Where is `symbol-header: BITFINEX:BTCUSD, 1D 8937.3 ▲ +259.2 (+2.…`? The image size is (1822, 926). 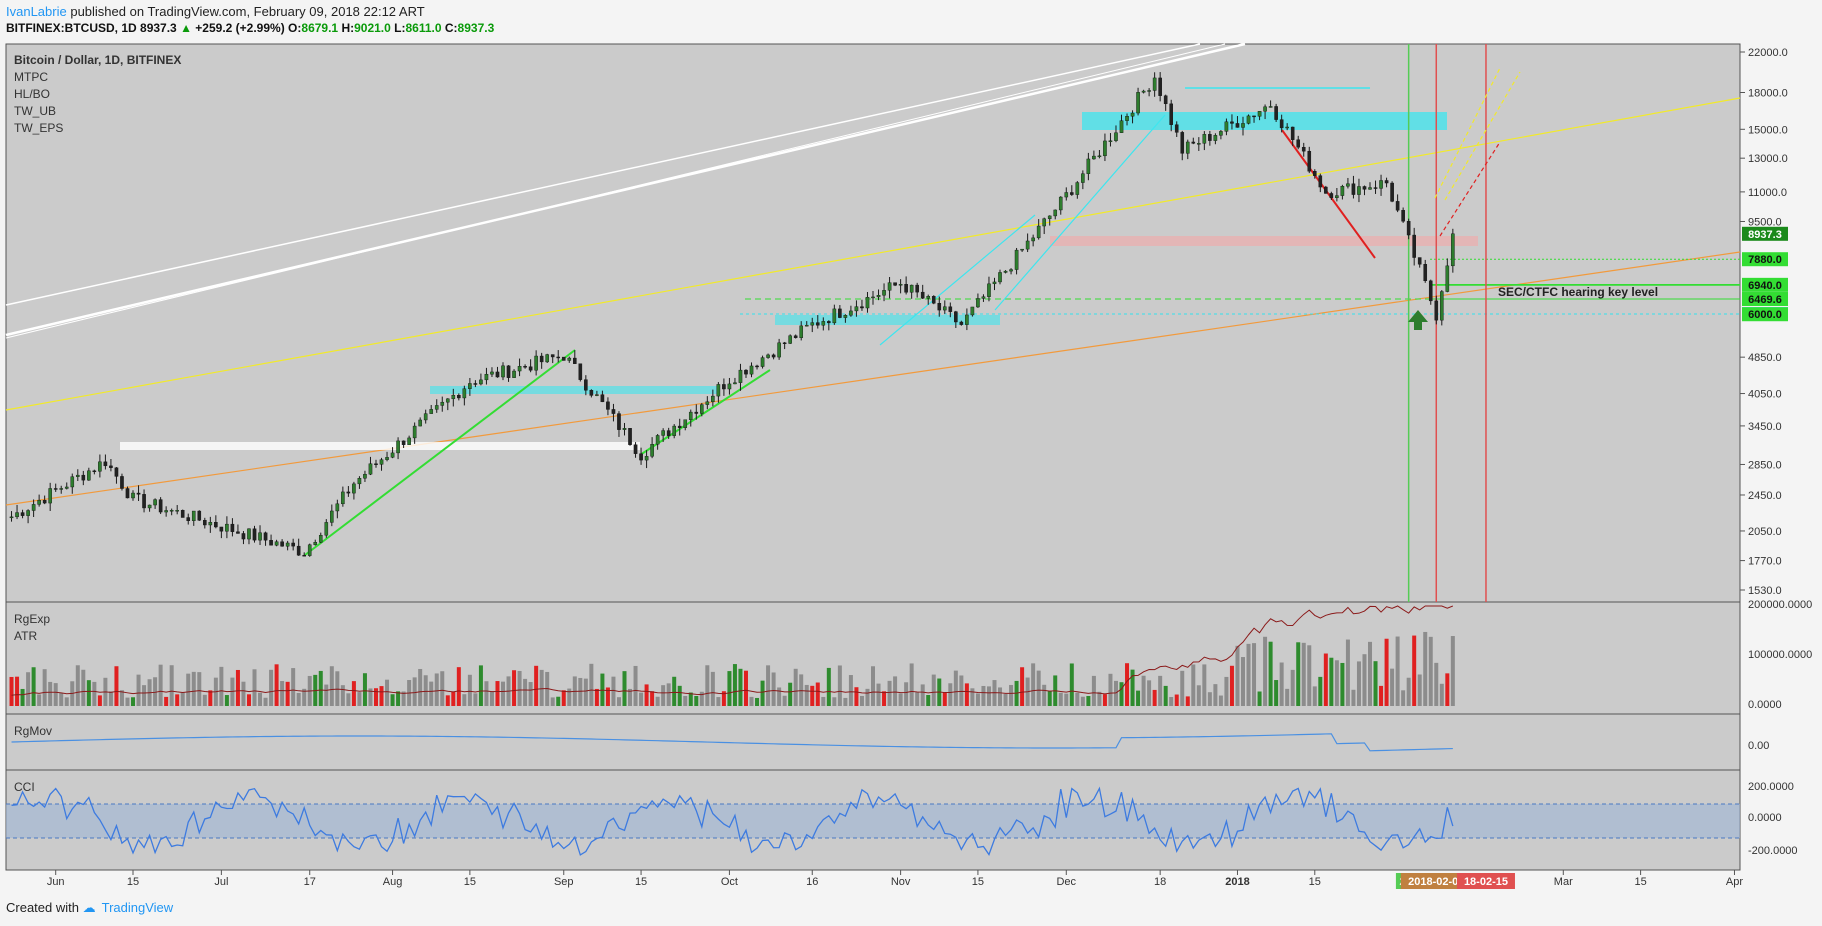 symbol-header: BITFINEX:BTCUSD, 1D 8937.3 ▲ +259.2 (+2.… is located at coordinates (250, 28).